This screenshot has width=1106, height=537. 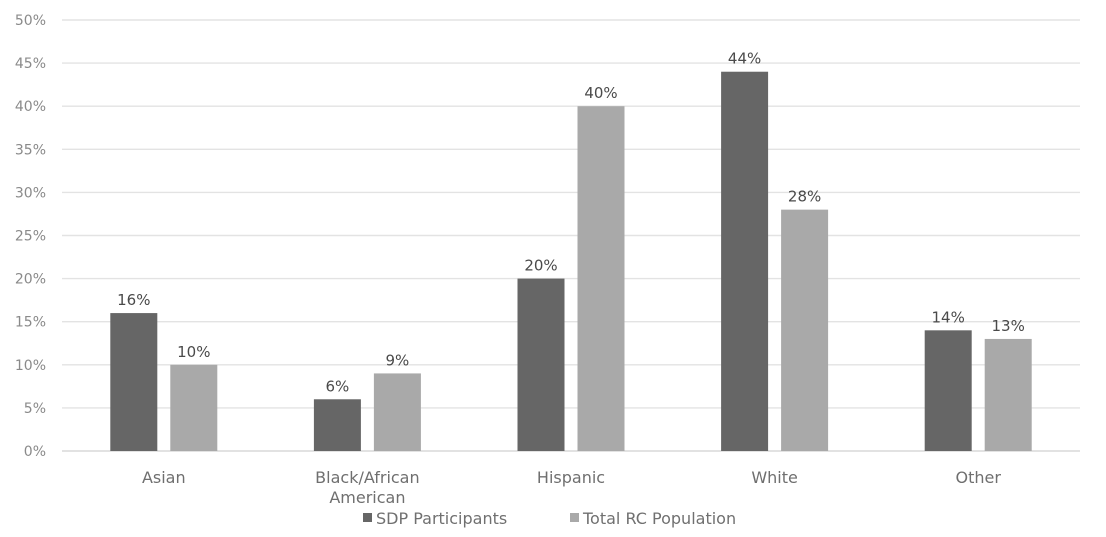 What do you see at coordinates (367, 497) in the screenshot?
I see `x-category-label: American` at bounding box center [367, 497].